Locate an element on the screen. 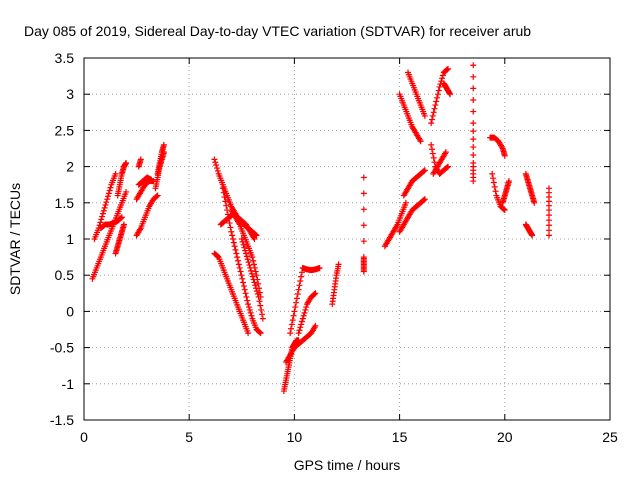 This screenshot has width=640, height=480. y-tick-label: -0.5 is located at coordinates (62, 348).